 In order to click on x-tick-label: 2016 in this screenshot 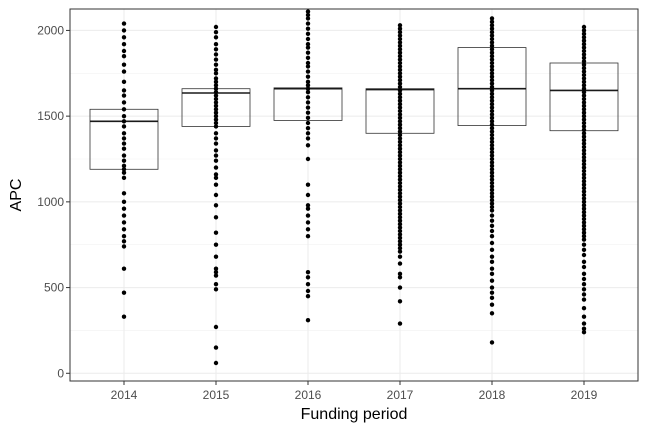, I will do `click(308, 395)`.